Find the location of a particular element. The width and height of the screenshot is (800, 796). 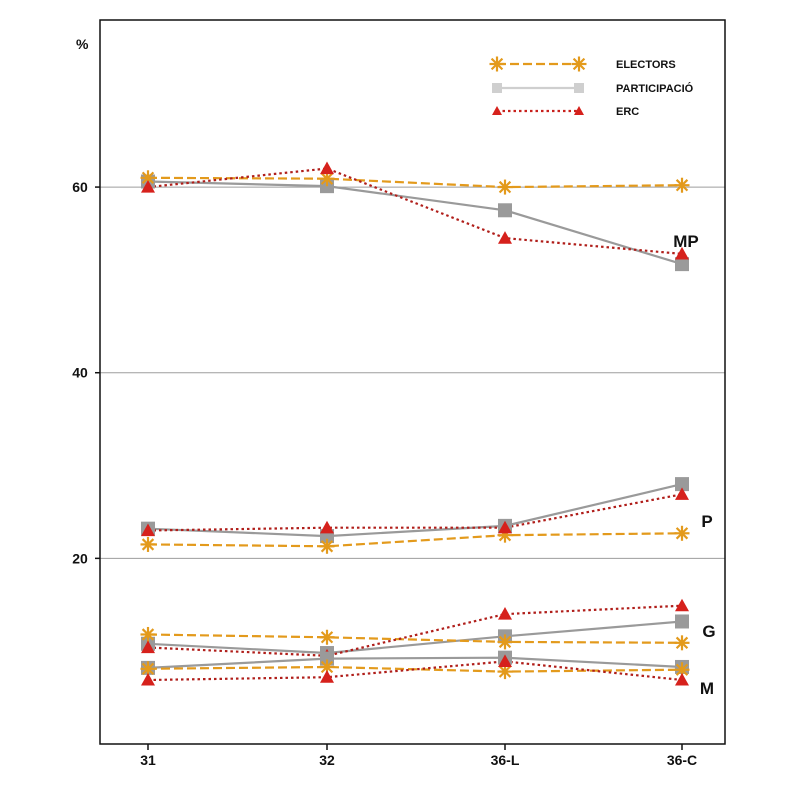

legend-item-electors: ELECTORS is located at coordinates (582, 64).